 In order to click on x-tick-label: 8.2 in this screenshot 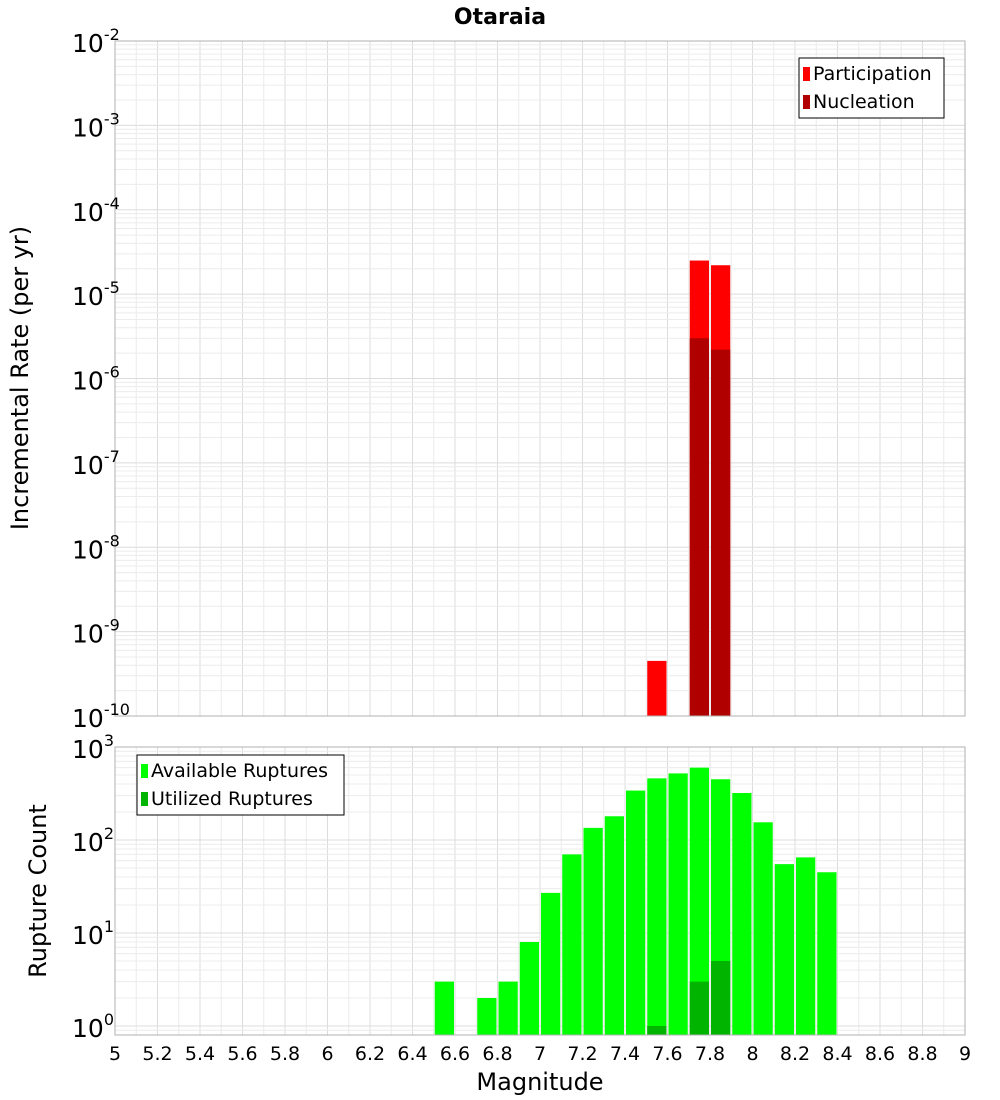, I will do `click(795, 1054)`.